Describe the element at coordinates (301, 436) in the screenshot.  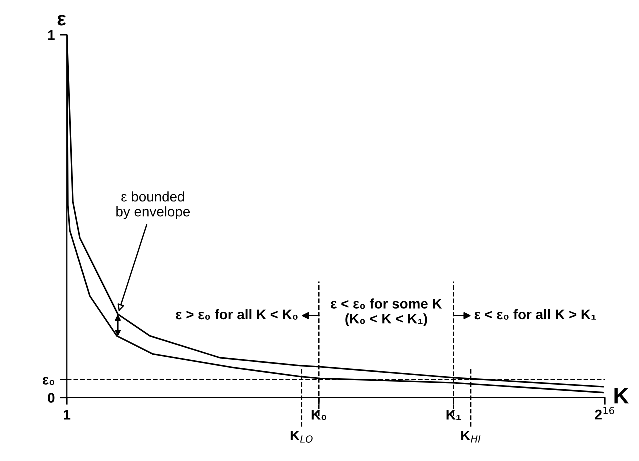
I see `ref-line-label: K$_{LO}$` at that location.